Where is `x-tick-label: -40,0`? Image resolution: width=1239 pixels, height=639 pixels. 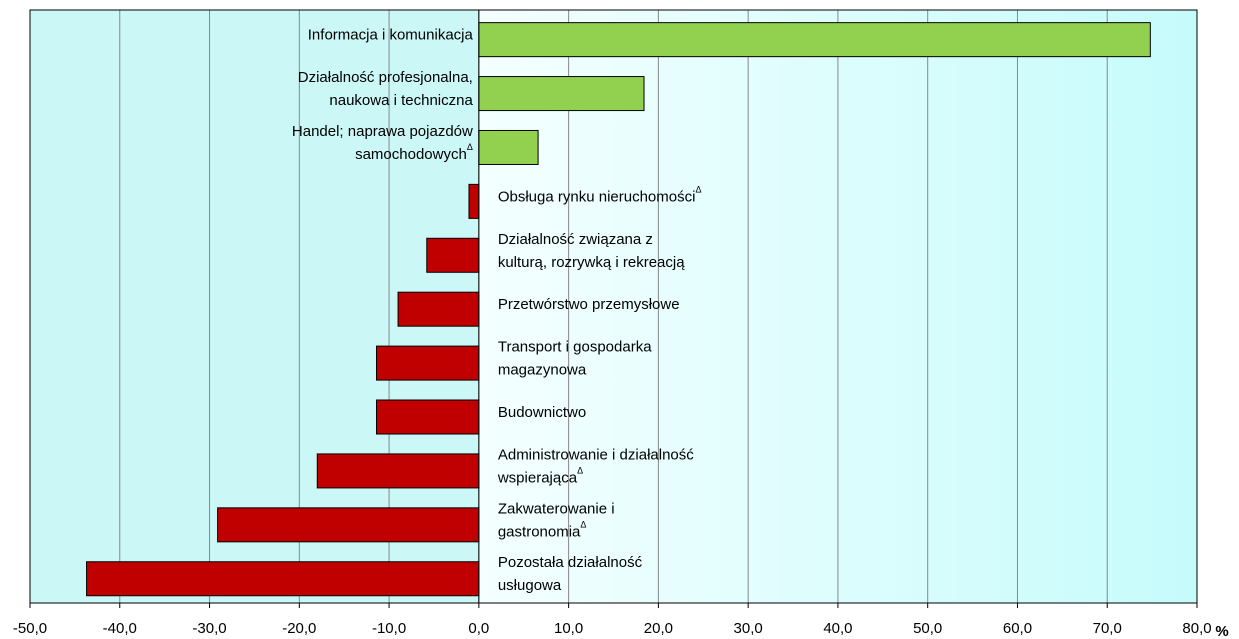
x-tick-label: -40,0 is located at coordinates (120, 628).